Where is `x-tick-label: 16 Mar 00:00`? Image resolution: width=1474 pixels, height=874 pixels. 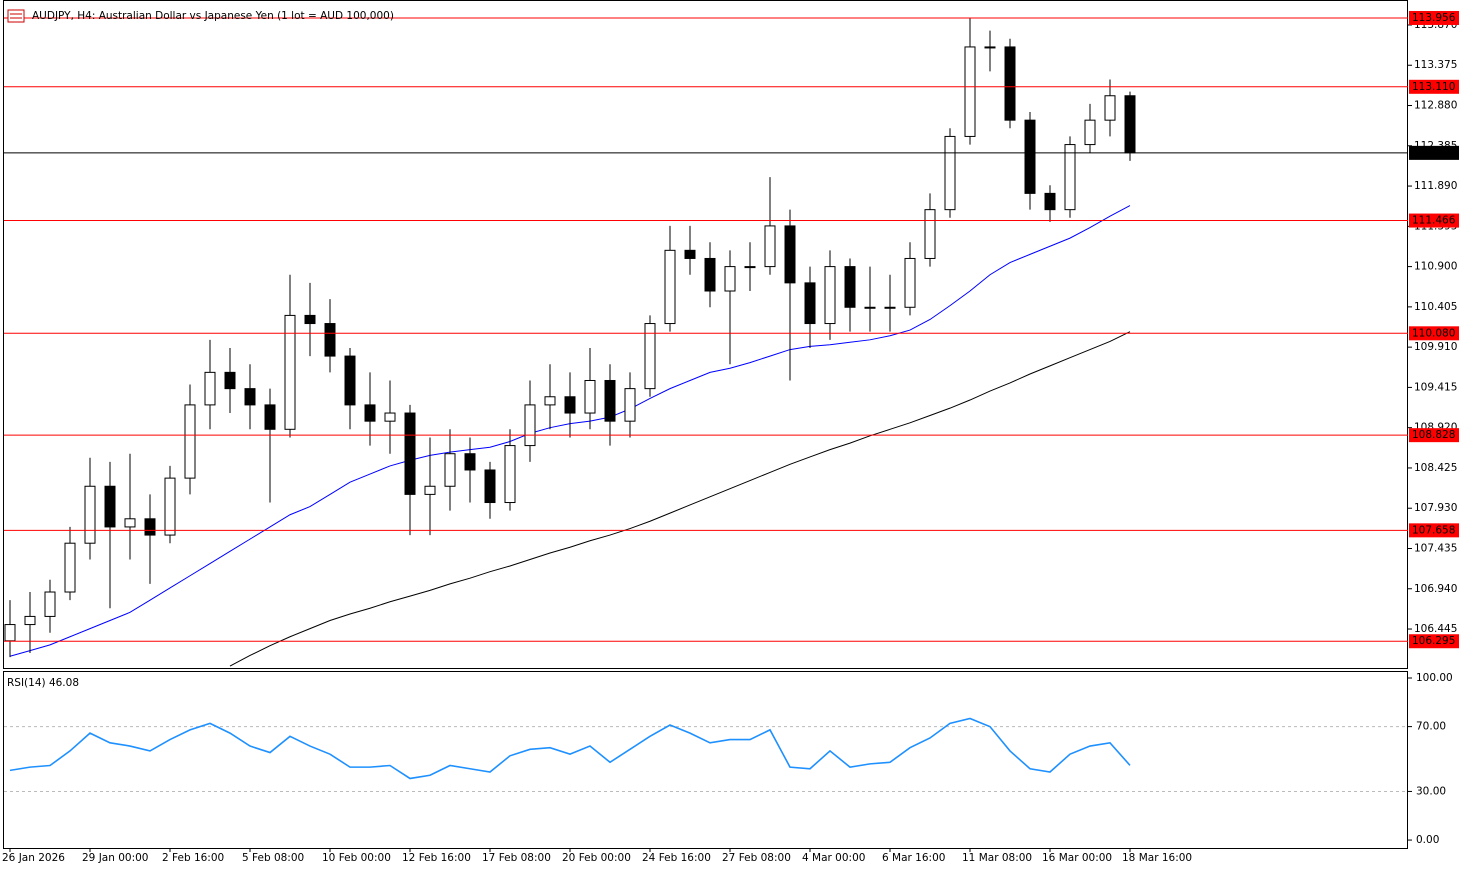
x-tick-label: 16 Mar 00:00 is located at coordinates (1077, 858).